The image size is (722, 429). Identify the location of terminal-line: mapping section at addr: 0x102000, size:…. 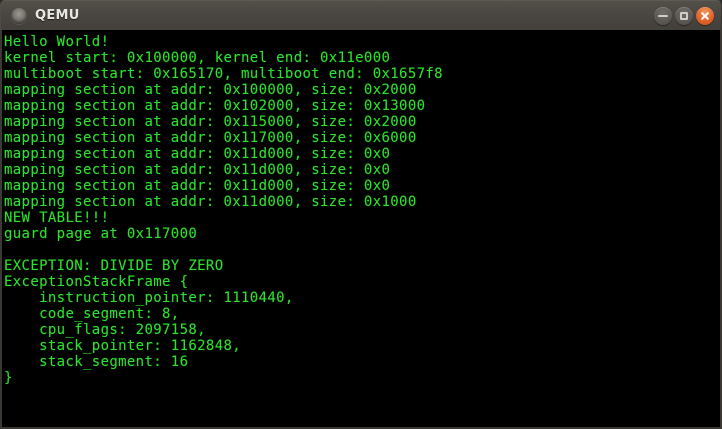
(215, 106).